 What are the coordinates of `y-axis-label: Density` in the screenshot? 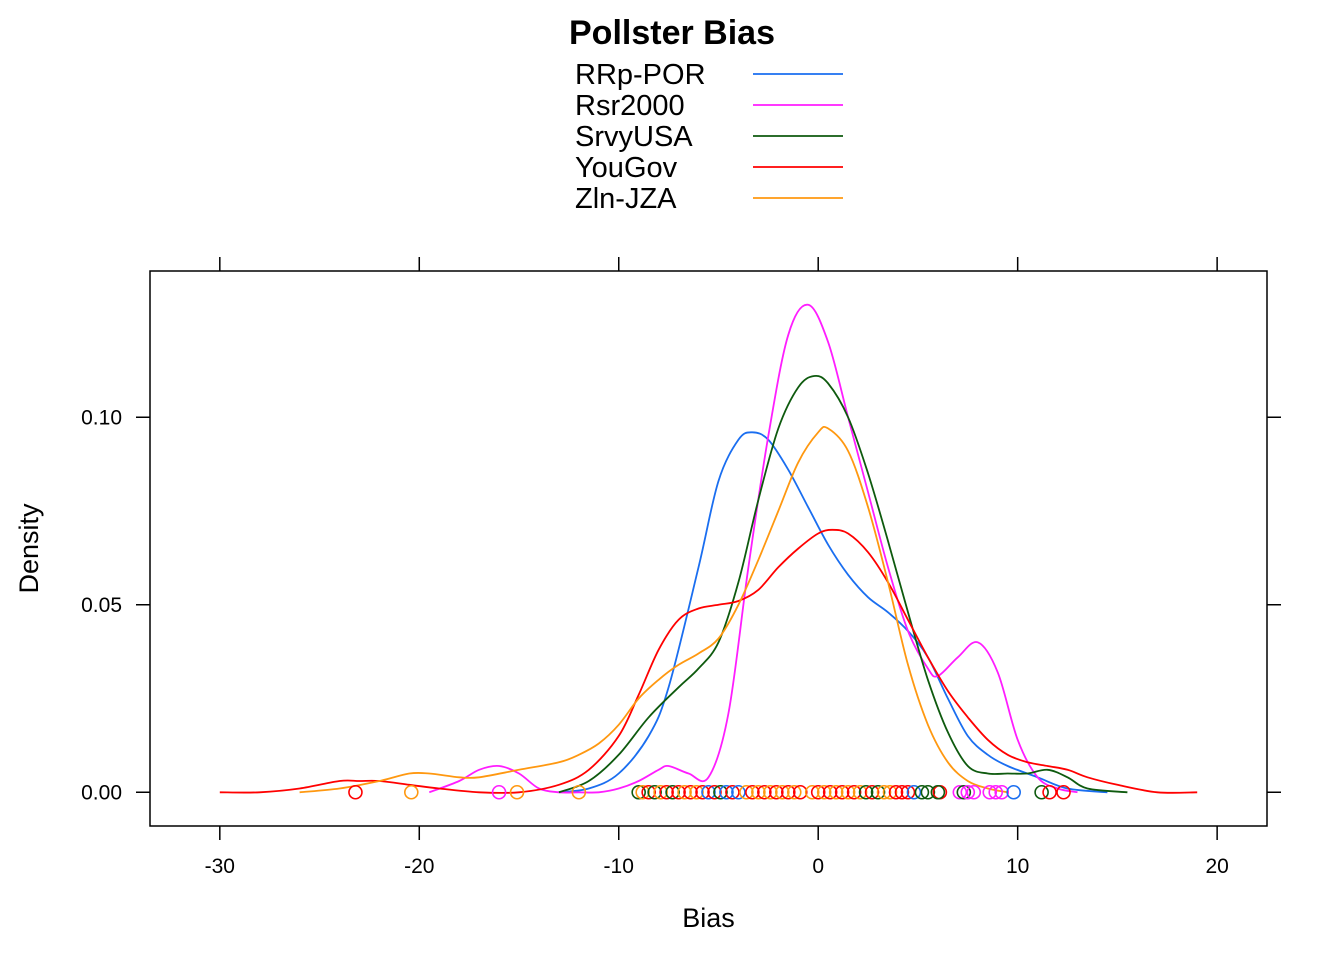 It's located at (29, 548).